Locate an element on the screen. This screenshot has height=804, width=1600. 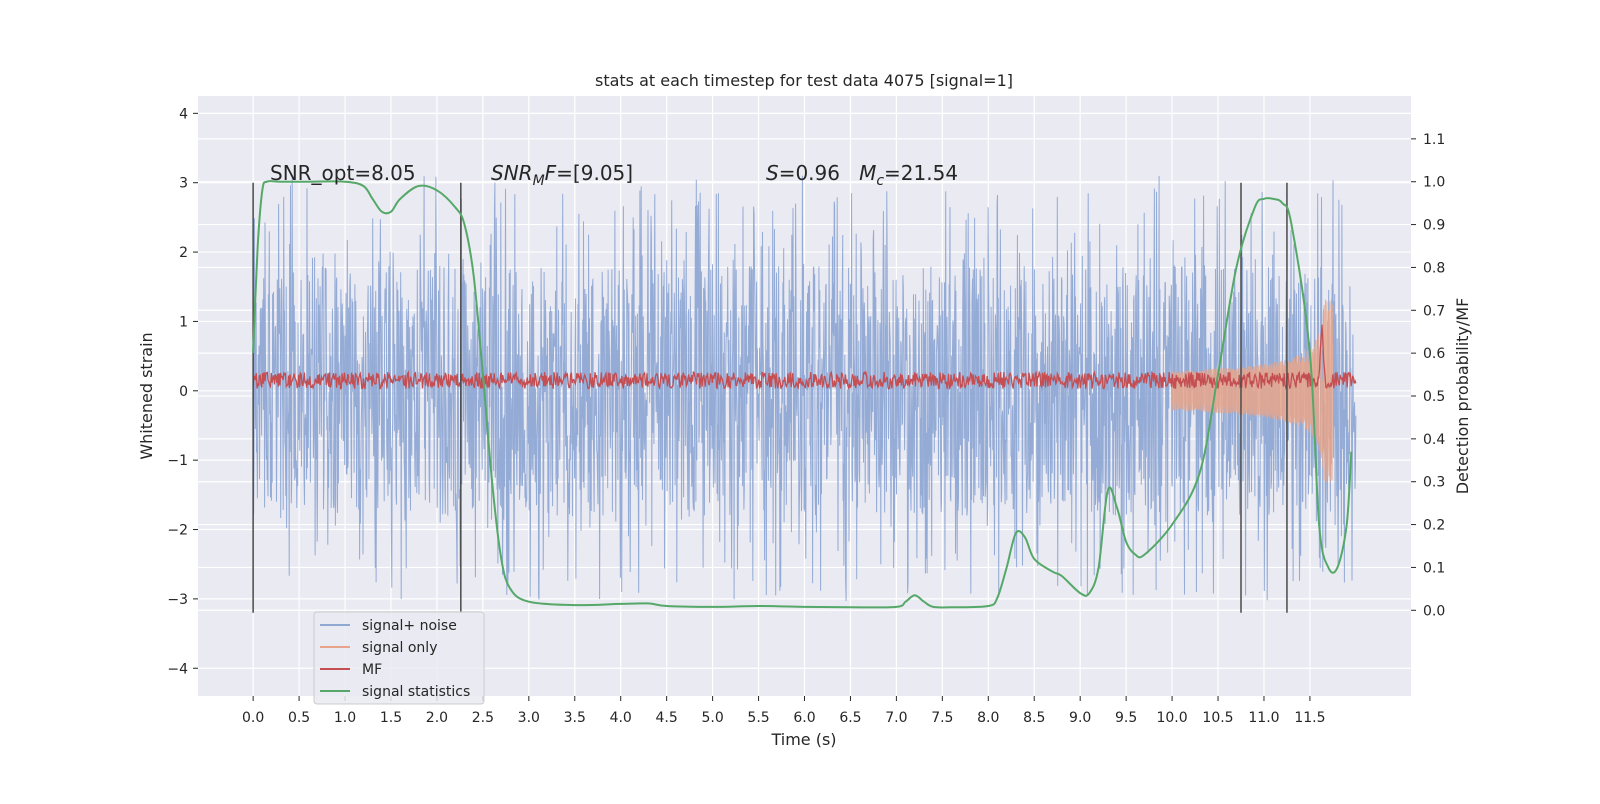
annotation-snr-mf: SNRMF=[9.05] is located at coordinates (562, 175).